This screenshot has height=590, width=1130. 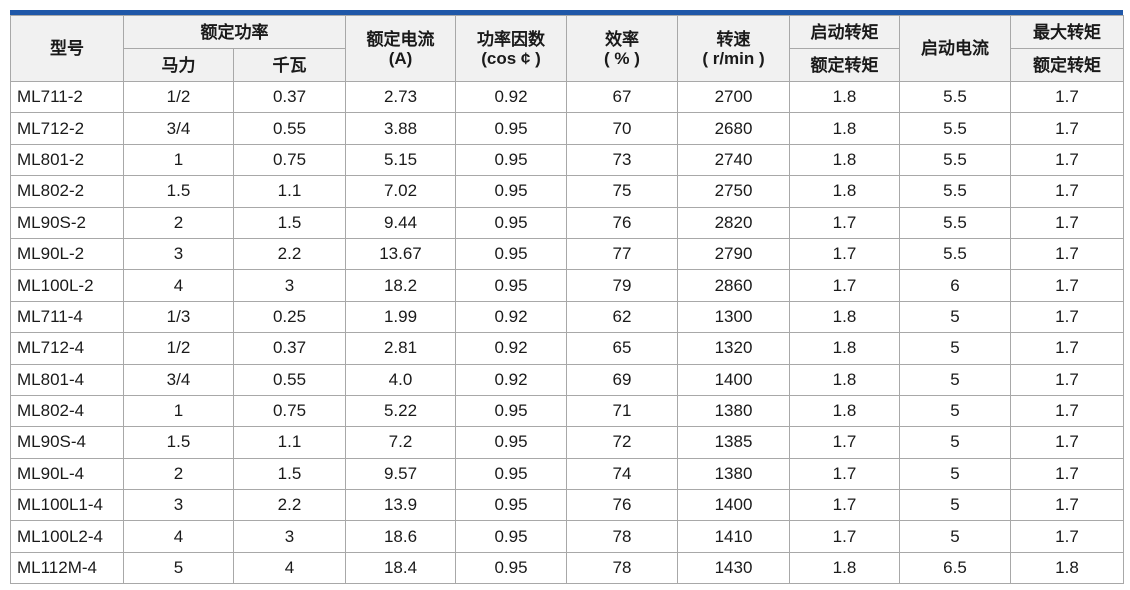 I want to click on model-cell: ML711-2, so click(x=67, y=97).